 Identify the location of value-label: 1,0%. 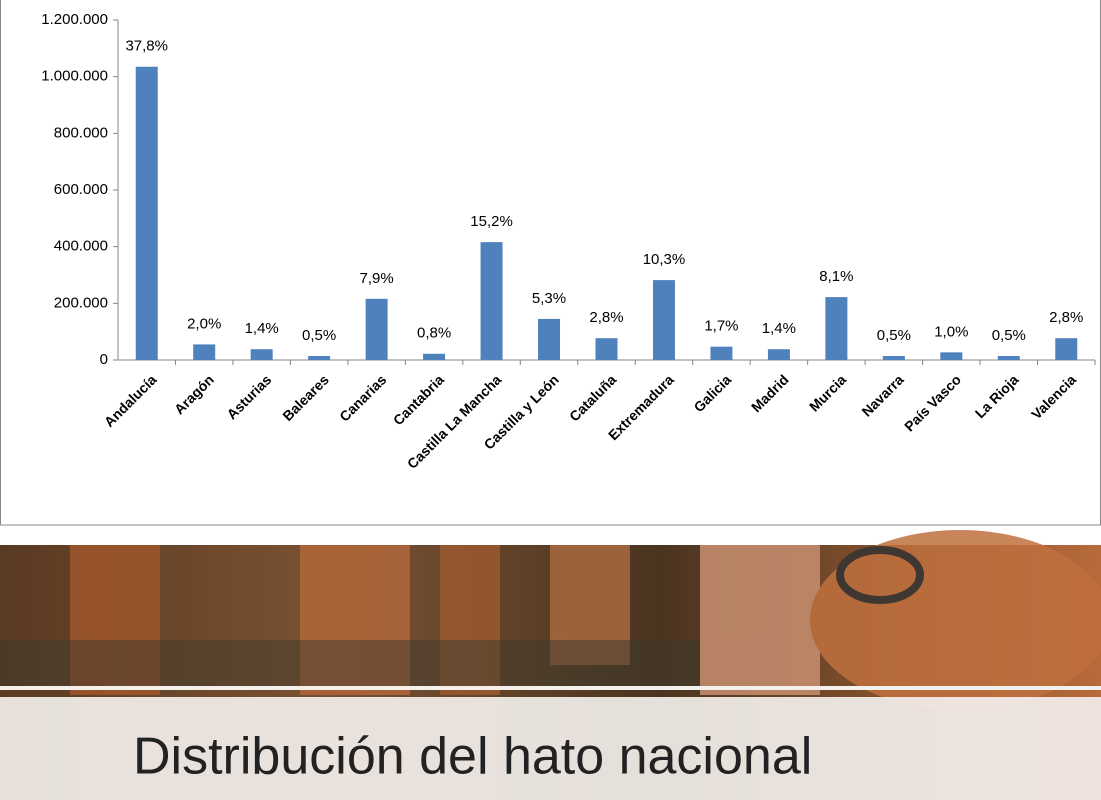
(951, 331).